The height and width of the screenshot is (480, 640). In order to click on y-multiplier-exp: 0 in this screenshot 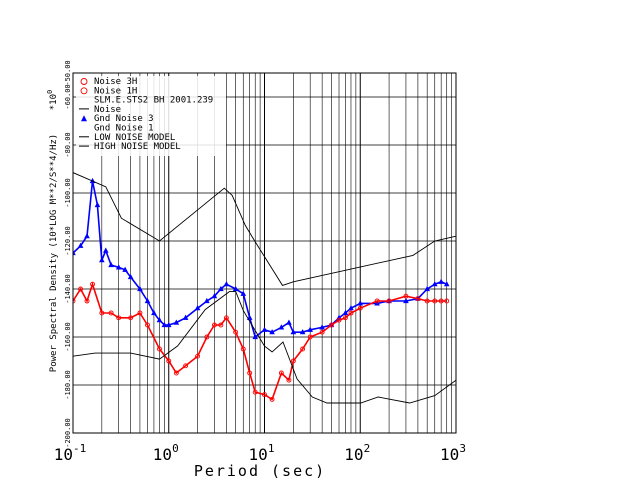, I will do `click(50, 92)`.